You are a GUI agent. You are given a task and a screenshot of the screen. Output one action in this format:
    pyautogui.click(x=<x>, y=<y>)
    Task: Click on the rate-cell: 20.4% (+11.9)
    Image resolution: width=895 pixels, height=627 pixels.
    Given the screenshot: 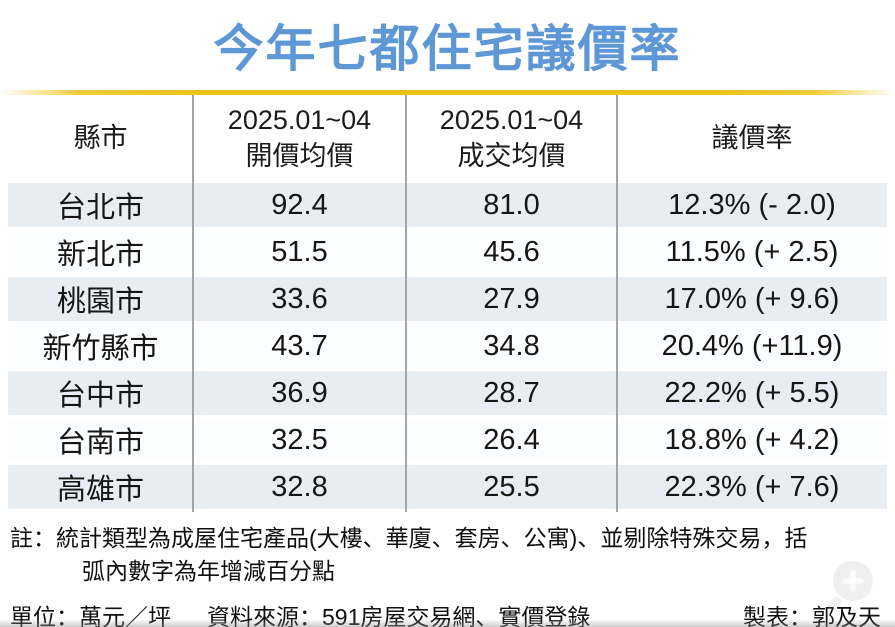 What is the action you would take?
    pyautogui.click(x=752, y=345)
    